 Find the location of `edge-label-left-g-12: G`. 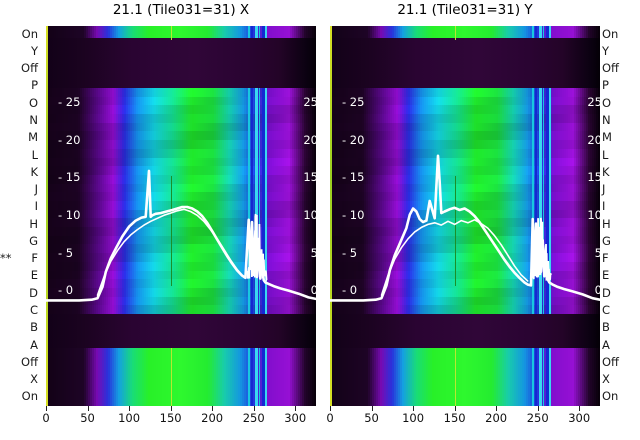

edge-label-left-g-12: G is located at coordinates (33, 240).